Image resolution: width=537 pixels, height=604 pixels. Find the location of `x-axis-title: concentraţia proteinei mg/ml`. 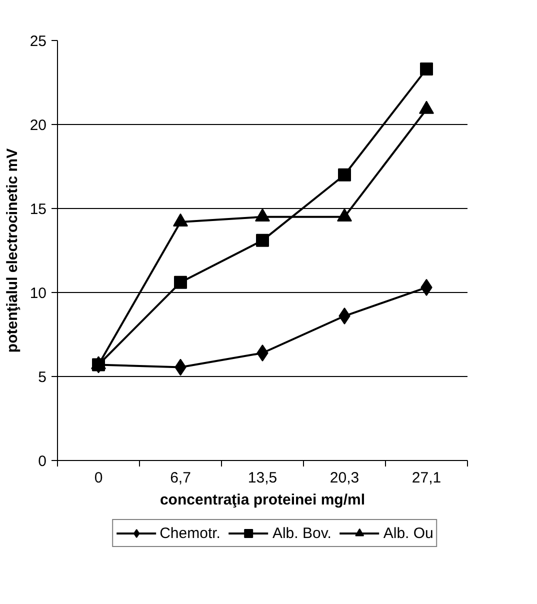

x-axis-title: concentraţia proteinei mg/ml is located at coordinates (263, 500).